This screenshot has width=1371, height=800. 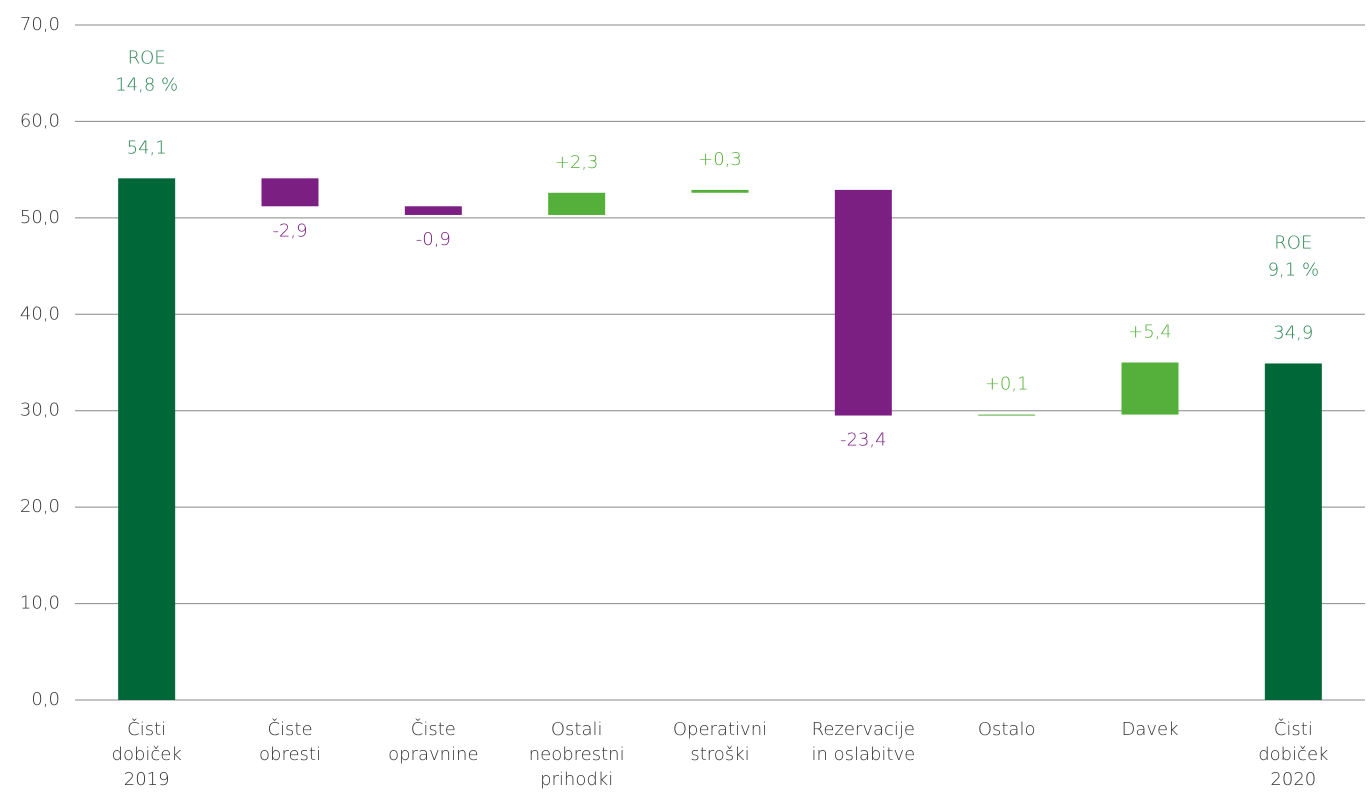 What do you see at coordinates (146, 84) in the screenshot?
I see `annotation: 14,8 %` at bounding box center [146, 84].